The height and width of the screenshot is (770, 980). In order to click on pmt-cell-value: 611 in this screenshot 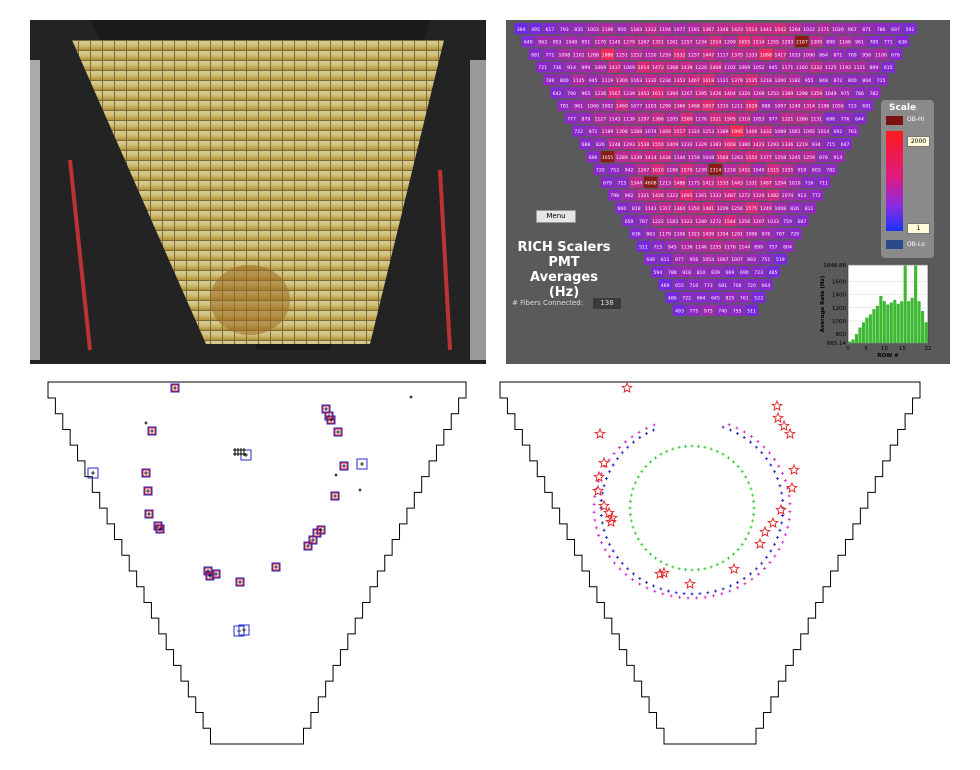, I will do `click(665, 260)`.